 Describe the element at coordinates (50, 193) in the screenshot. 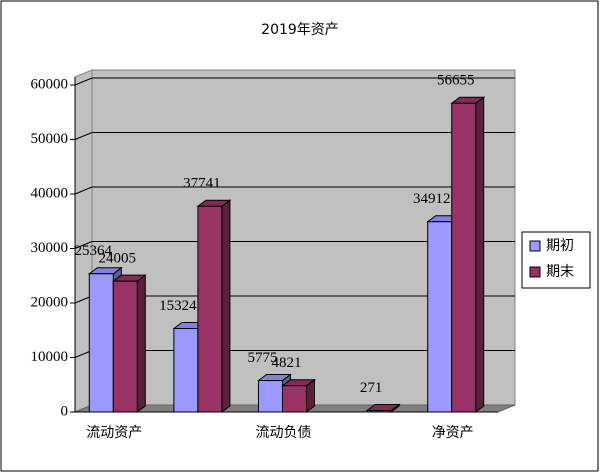

I see `y-tick-label: 40000` at that location.